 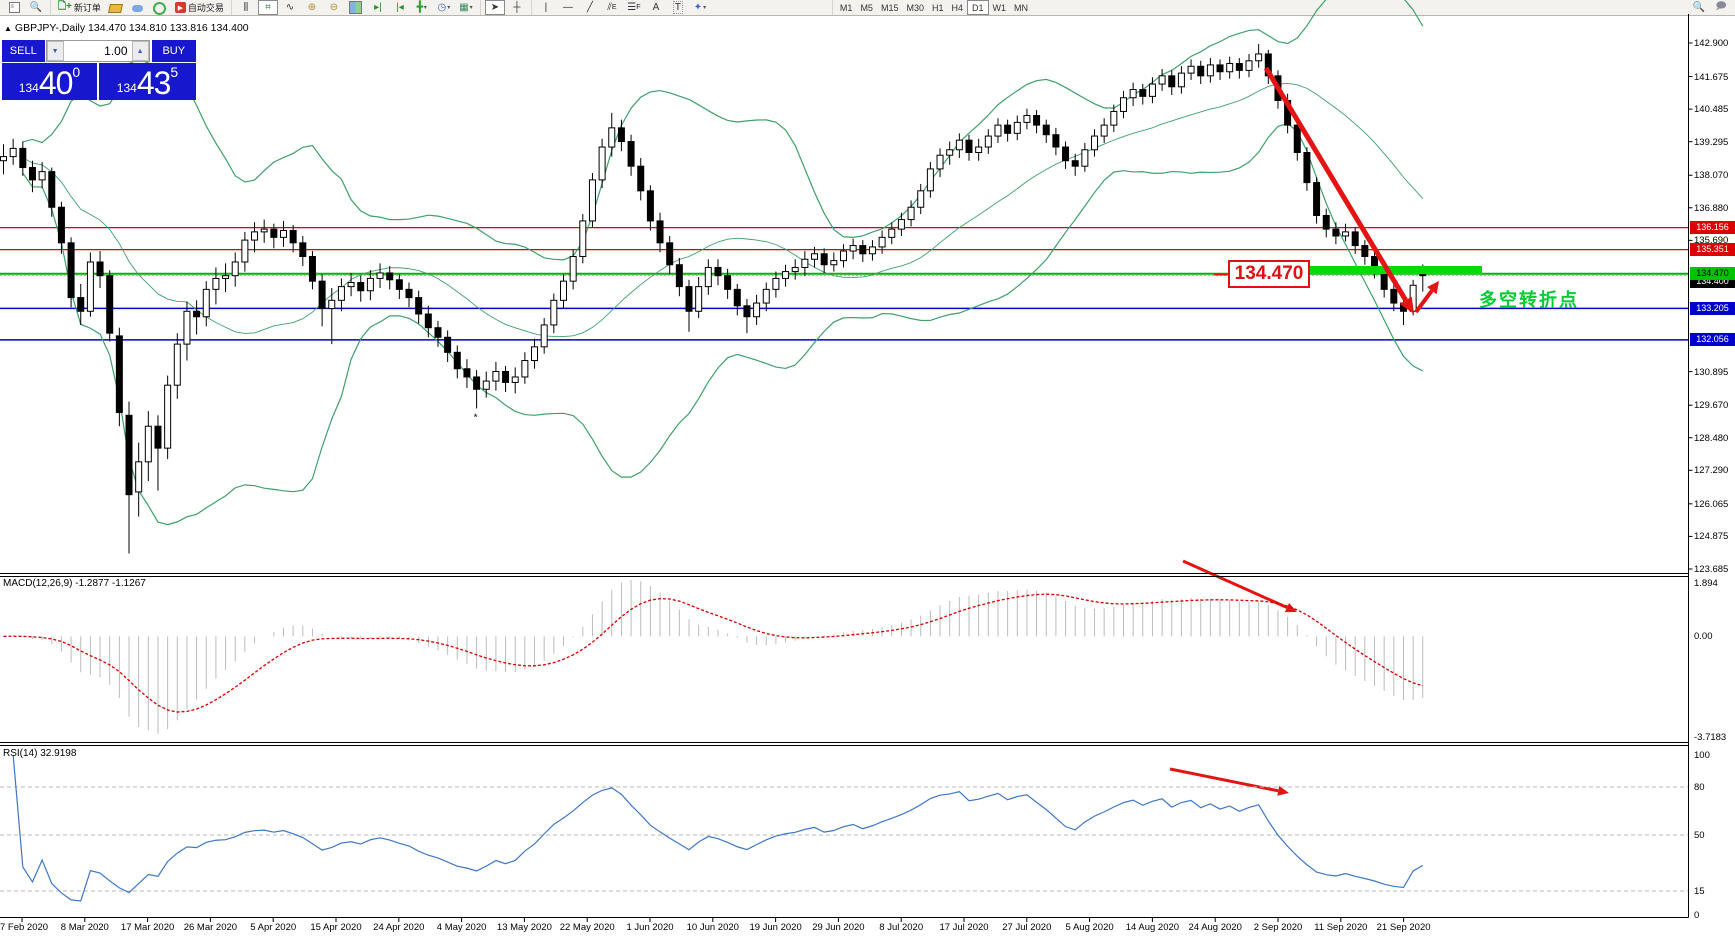 I want to click on symbol-marker-icon: ▲, so click(x=8, y=28).